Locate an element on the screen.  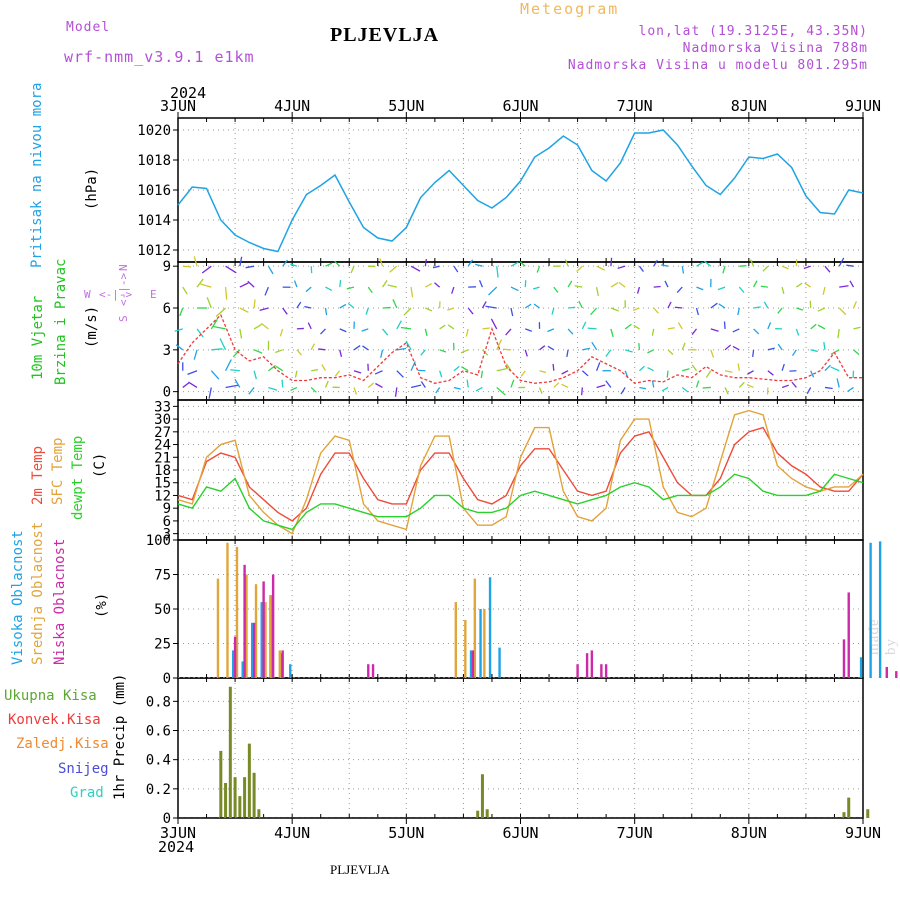
y-tick-label: 18 is located at coordinates (162, 471).